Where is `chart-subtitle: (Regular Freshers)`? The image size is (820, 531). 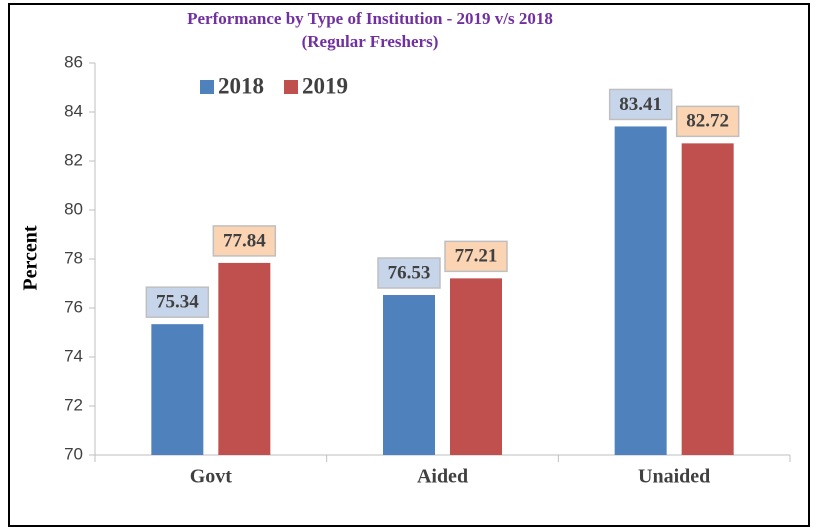 chart-subtitle: (Regular Freshers) is located at coordinates (370, 41).